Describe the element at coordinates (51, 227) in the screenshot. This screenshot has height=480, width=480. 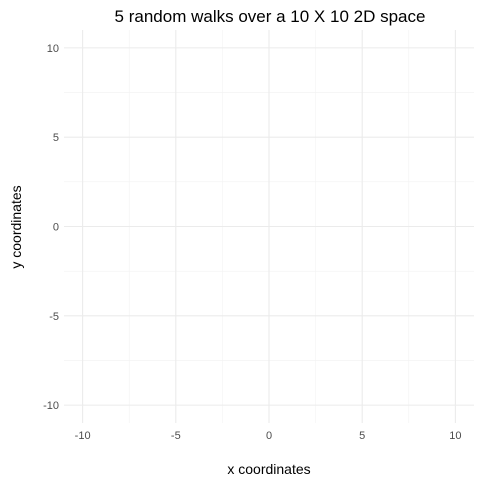
I see `y-tick-labels: -10 -5 0 5 10` at that location.